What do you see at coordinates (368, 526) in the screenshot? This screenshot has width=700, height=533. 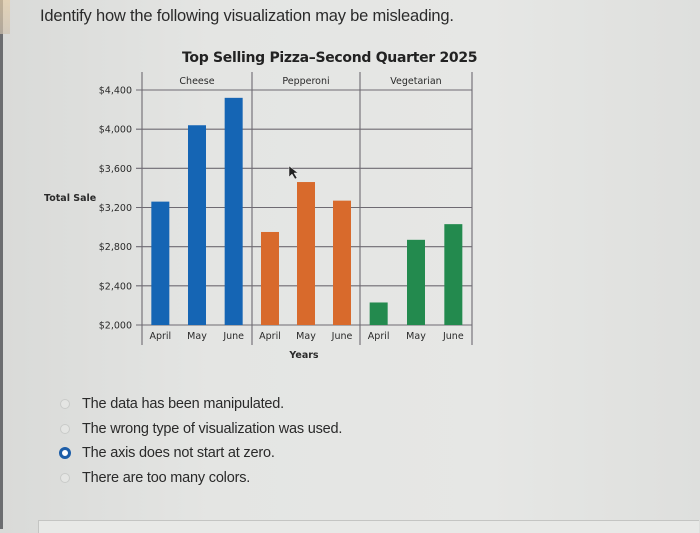 I see `next-panel-edge` at bounding box center [368, 526].